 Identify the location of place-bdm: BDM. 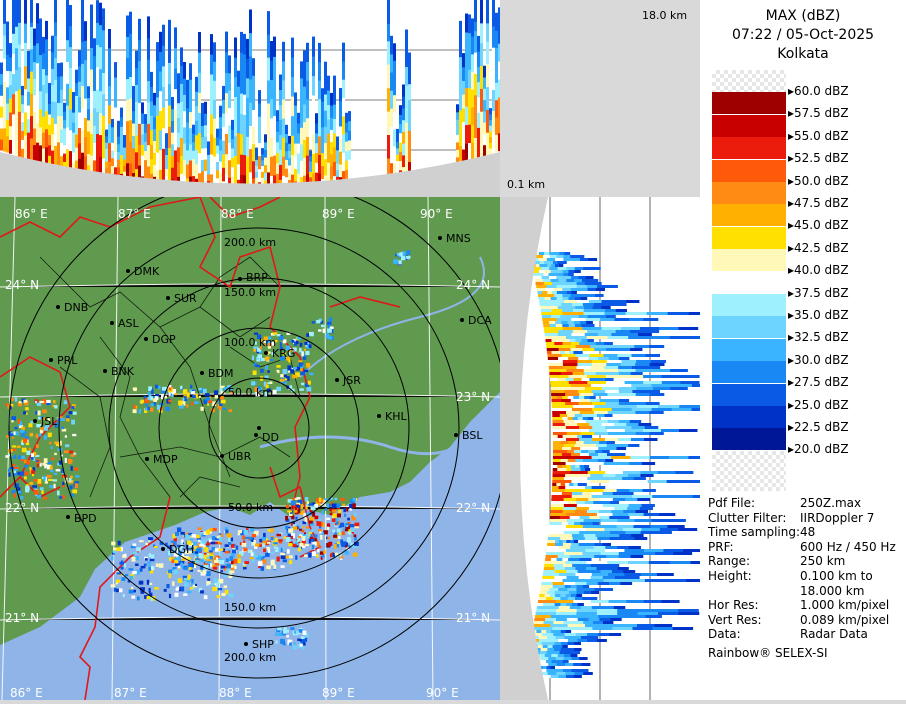
(221, 373).